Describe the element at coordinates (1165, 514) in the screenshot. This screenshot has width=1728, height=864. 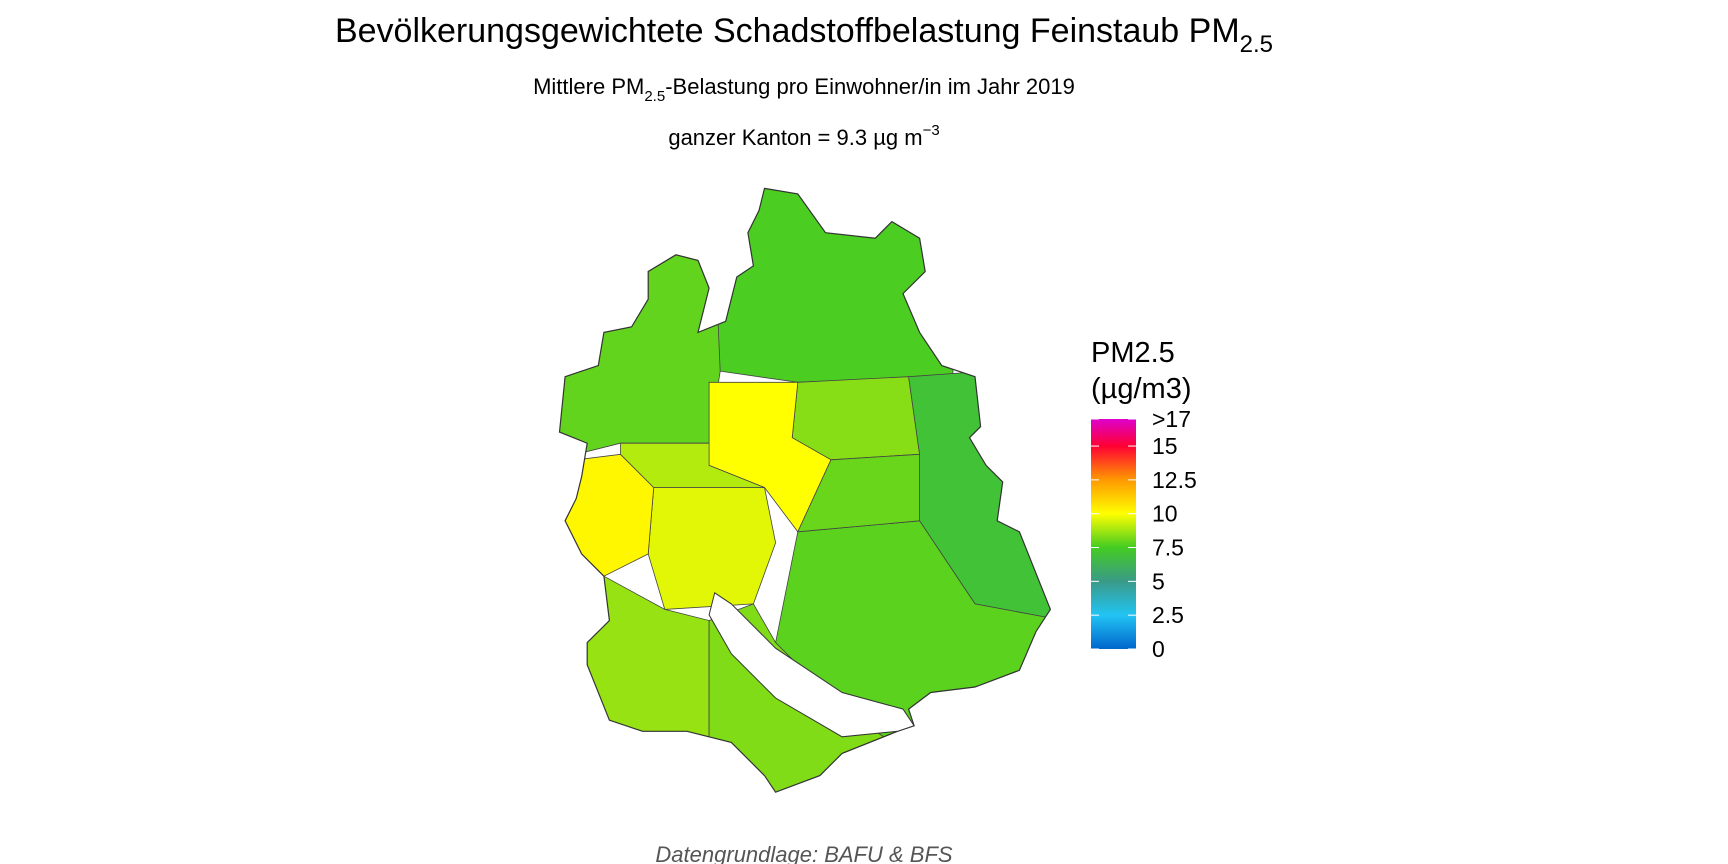
I see `legend-tick-label: 10` at that location.